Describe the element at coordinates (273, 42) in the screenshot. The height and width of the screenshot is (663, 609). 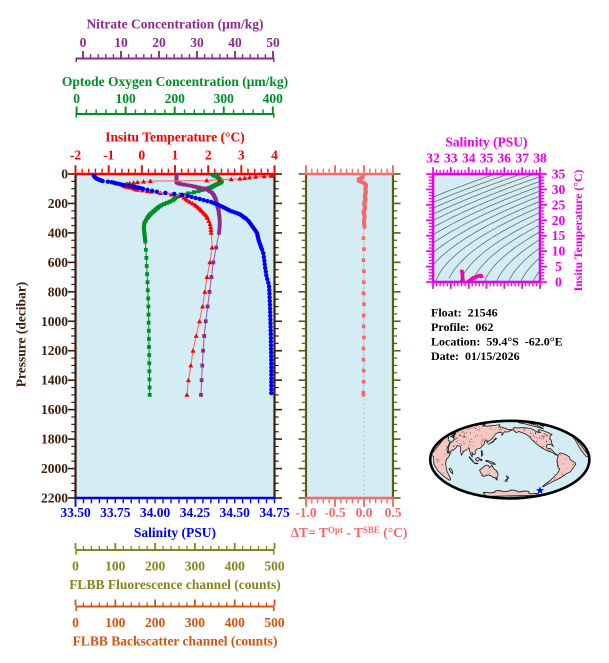
I see `svg-text: 50` at that location.